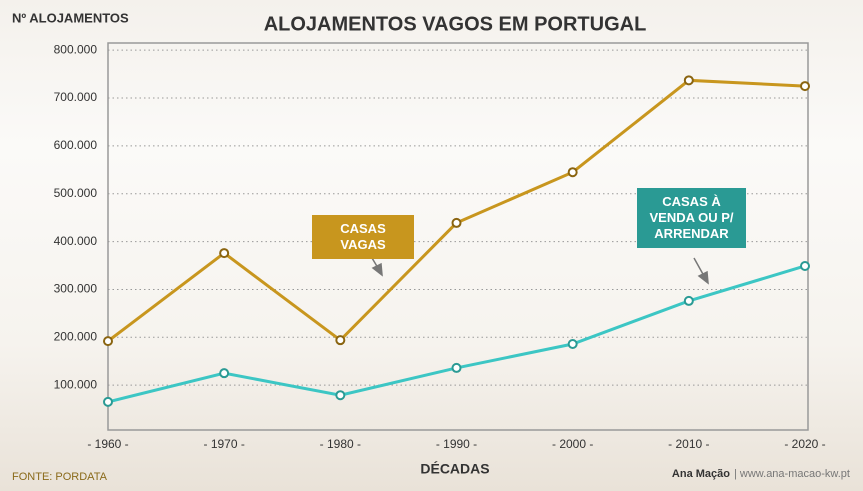 The height and width of the screenshot is (491, 863). What do you see at coordinates (701, 474) in the screenshot?
I see `credit-name: Ana Mação` at bounding box center [701, 474].